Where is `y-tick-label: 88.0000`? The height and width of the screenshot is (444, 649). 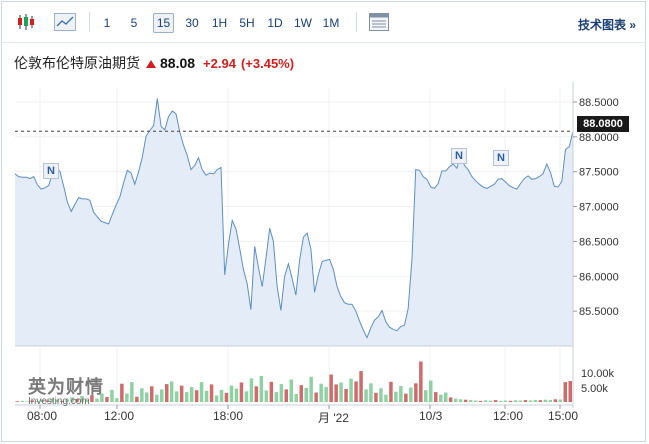 y-tick-label: 88.0000 is located at coordinates (599, 138).